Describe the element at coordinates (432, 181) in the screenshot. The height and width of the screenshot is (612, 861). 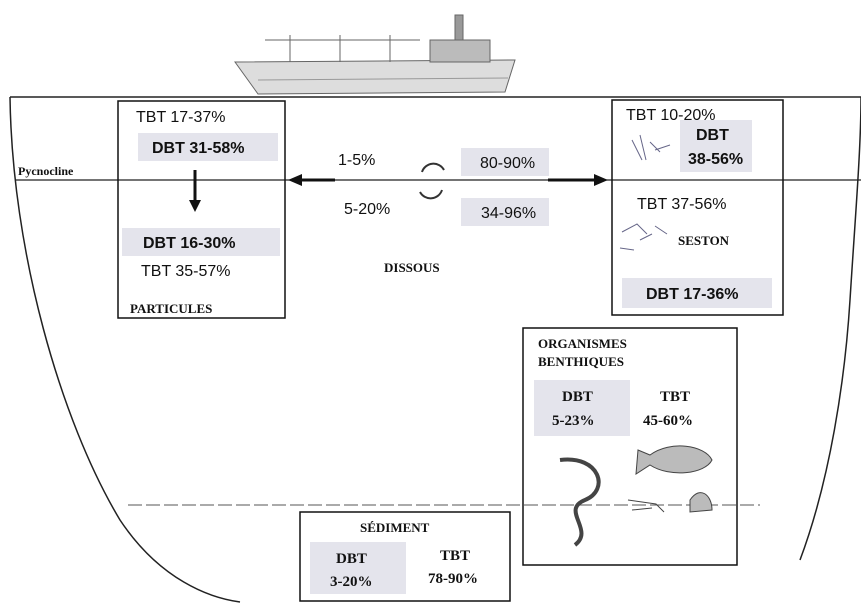
I see `cycle-icon` at that location.